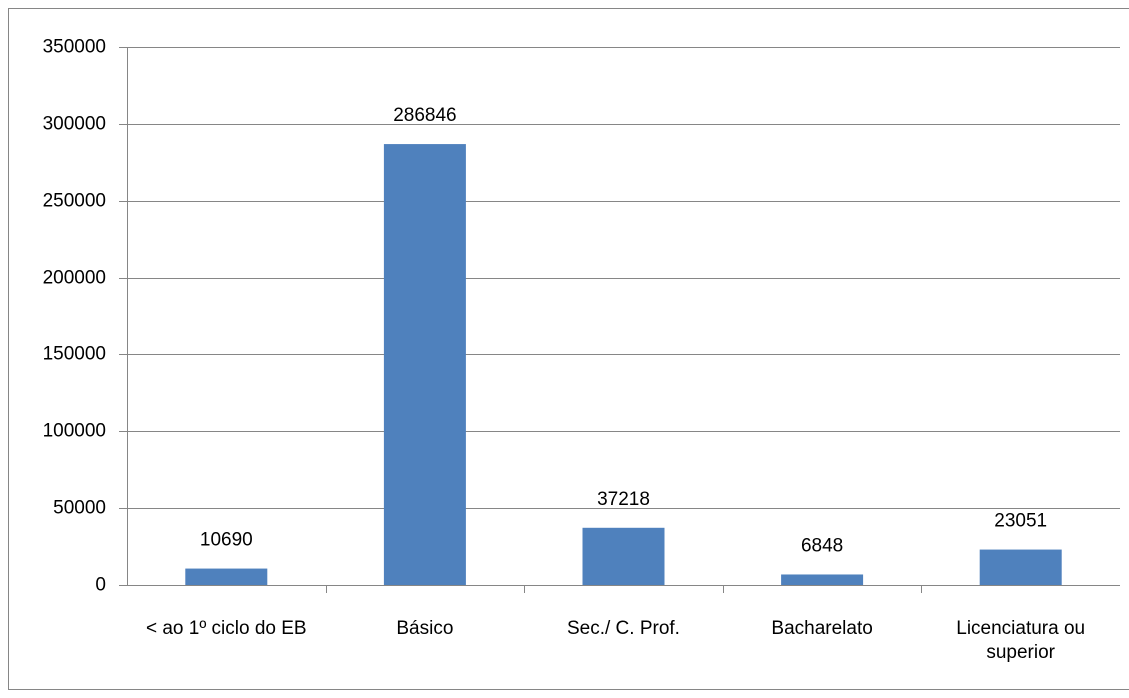 This screenshot has width=1129, height=698. What do you see at coordinates (623, 628) in the screenshot?
I see `x-tick-label: Sec./ C. Prof.` at bounding box center [623, 628].